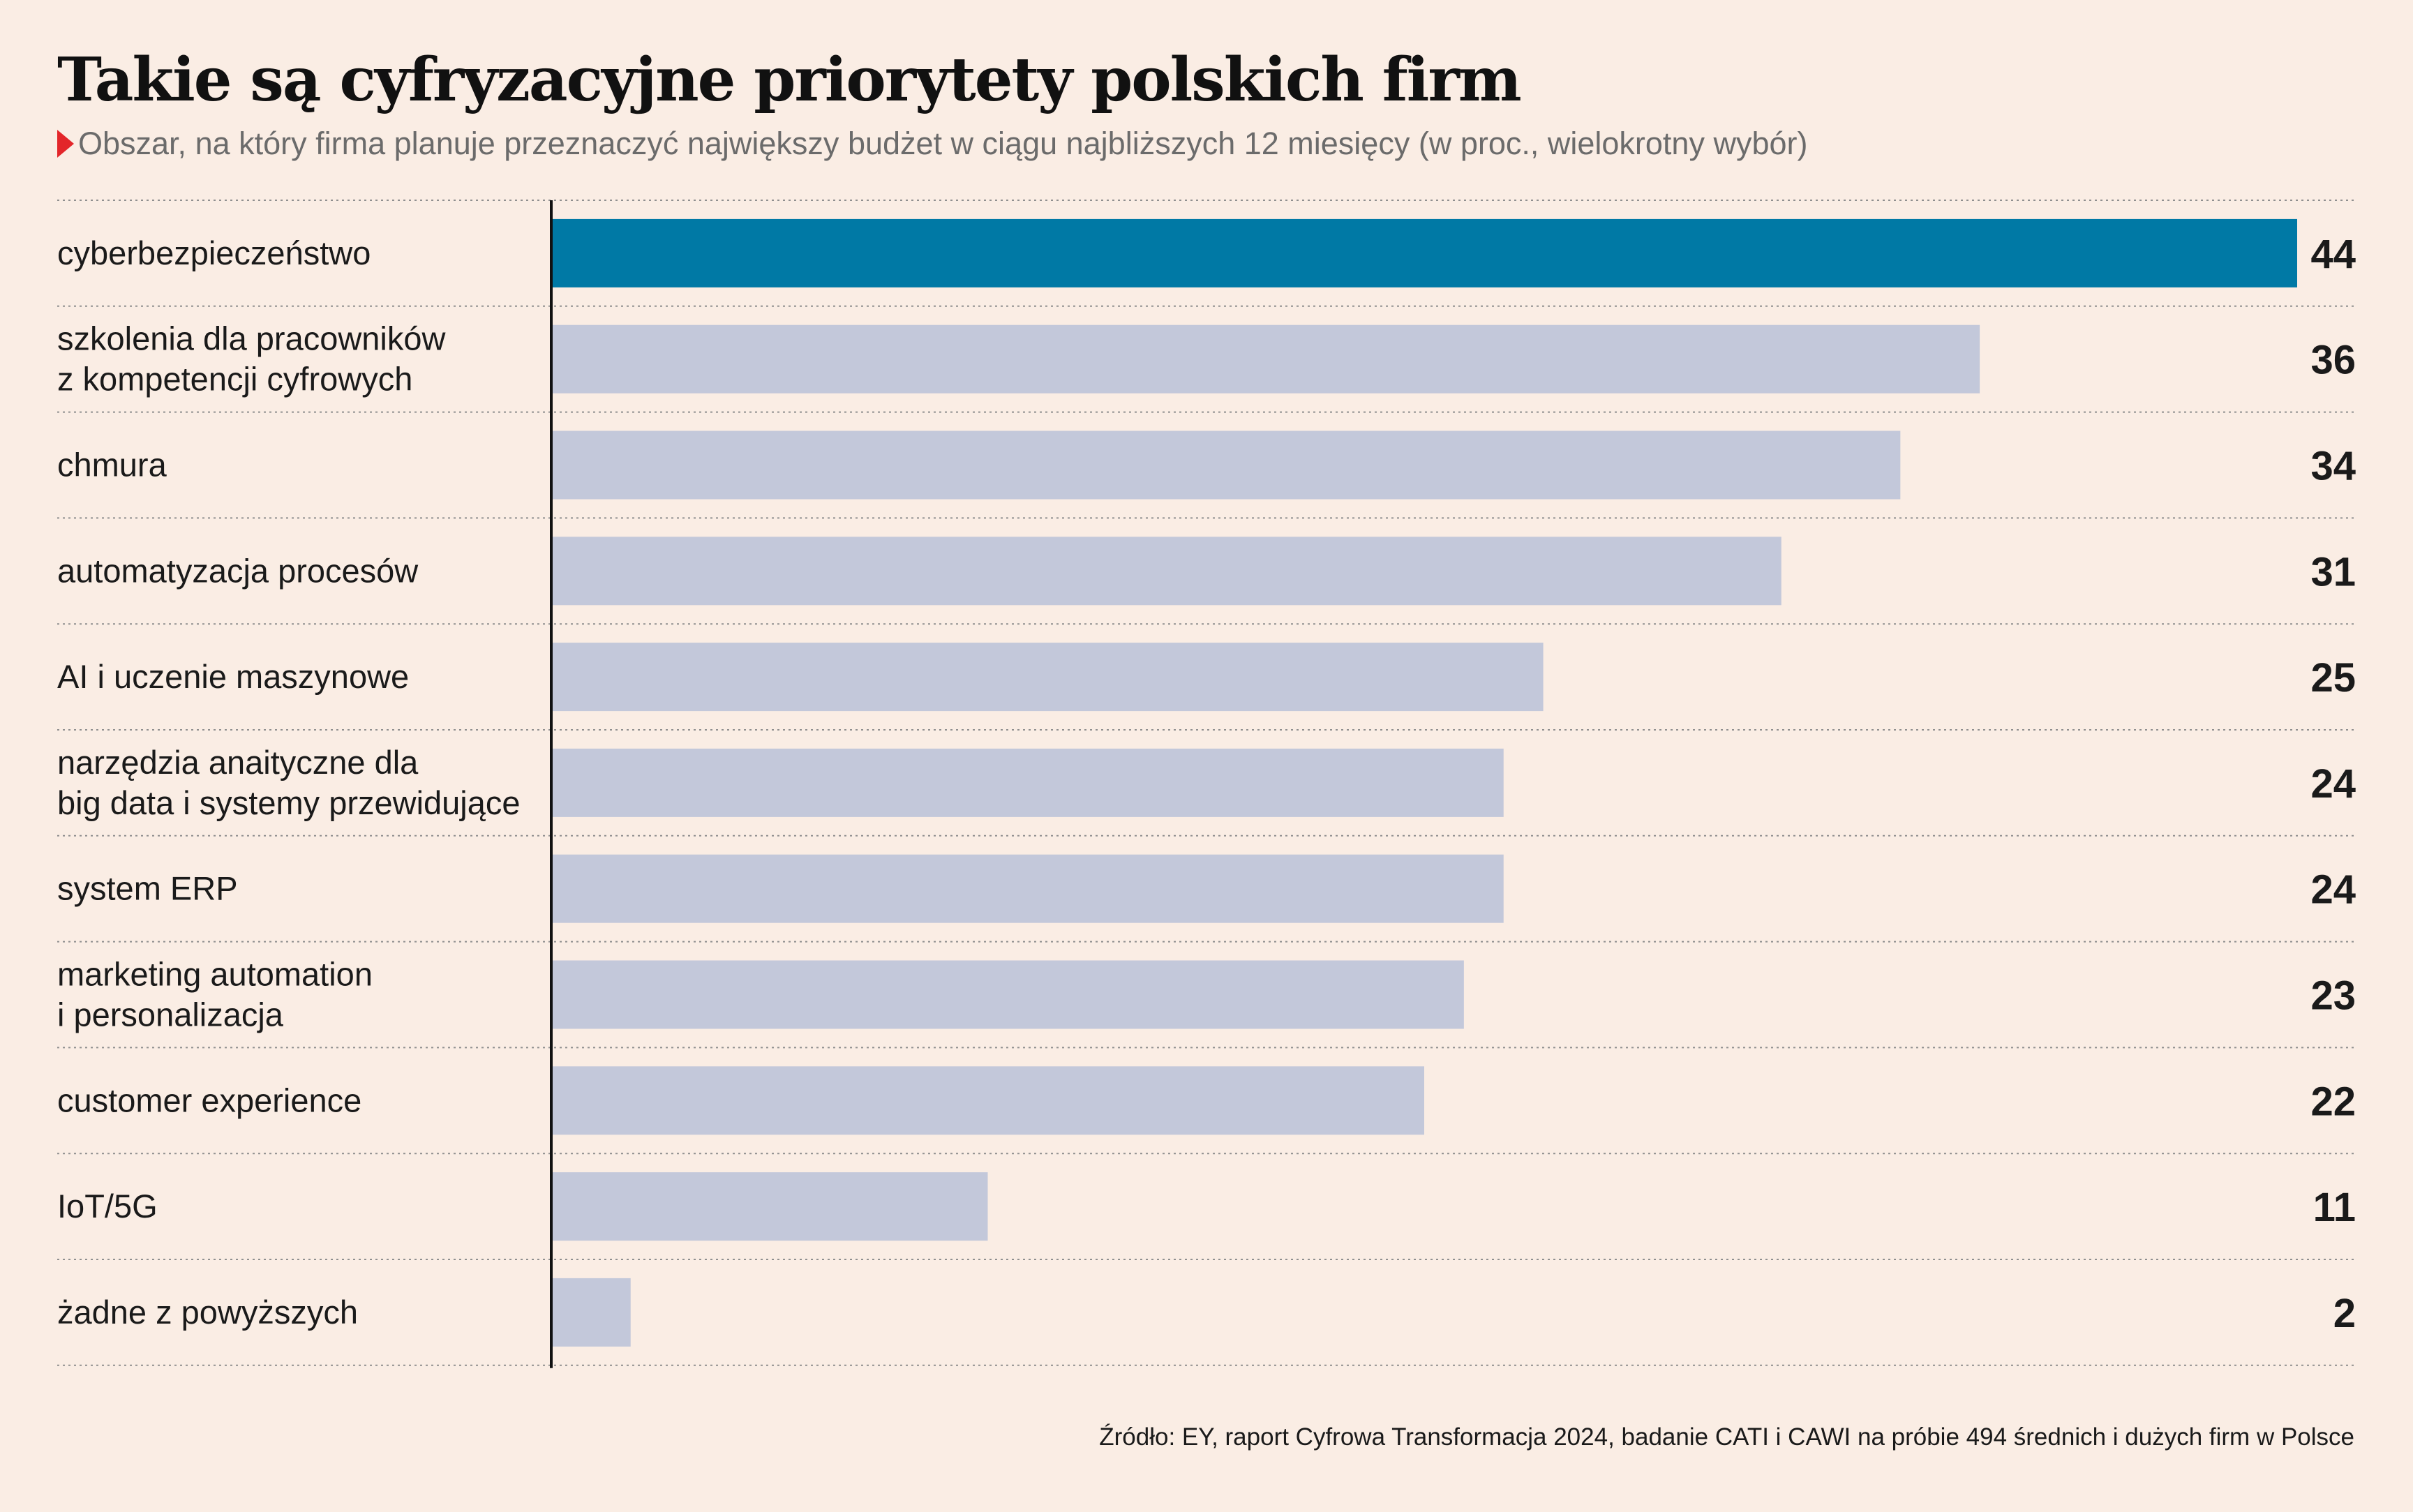 This screenshot has height=1512, width=2413. I want to click on value-label: 25, so click(2333, 678).